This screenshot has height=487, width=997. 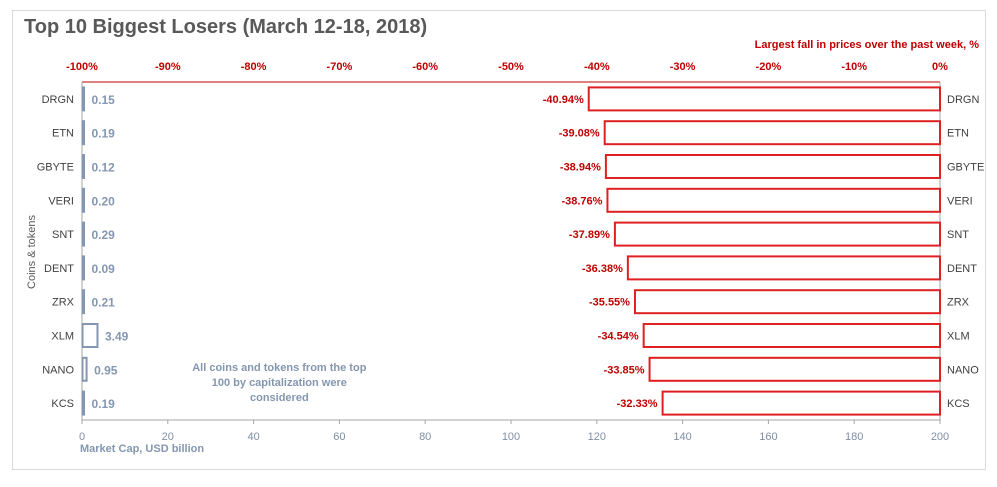 What do you see at coordinates (682, 437) in the screenshot?
I see `bottom-tick-label: 140` at bounding box center [682, 437].